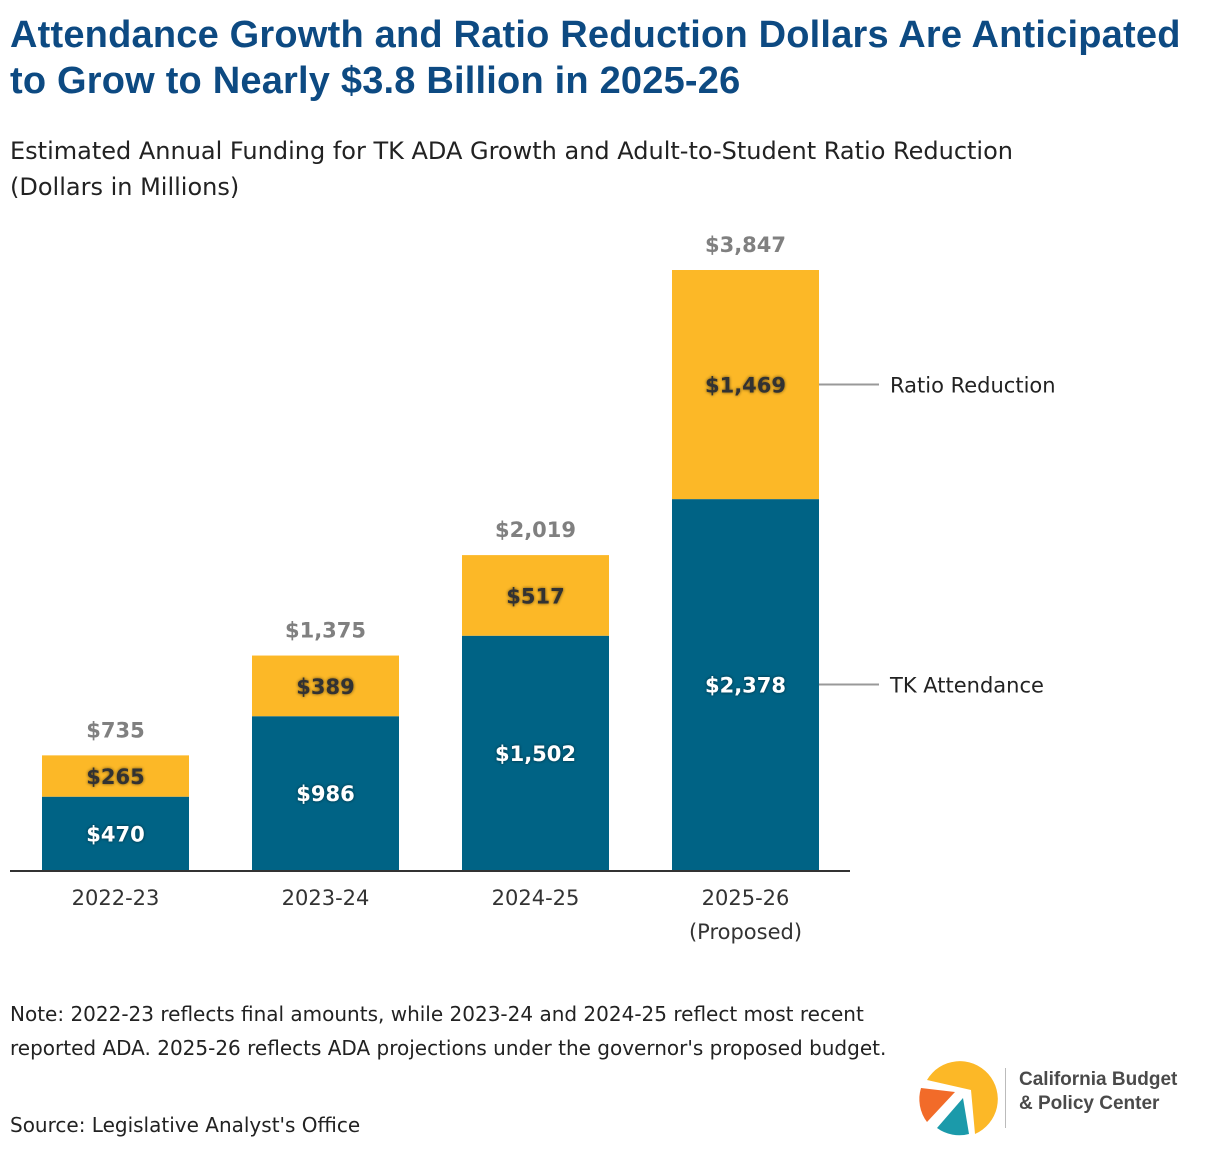 This screenshot has width=1220, height=1152. Describe the element at coordinates (125, 187) in the screenshot. I see `subtitle-line-2: (Dollars in Millions)` at that location.